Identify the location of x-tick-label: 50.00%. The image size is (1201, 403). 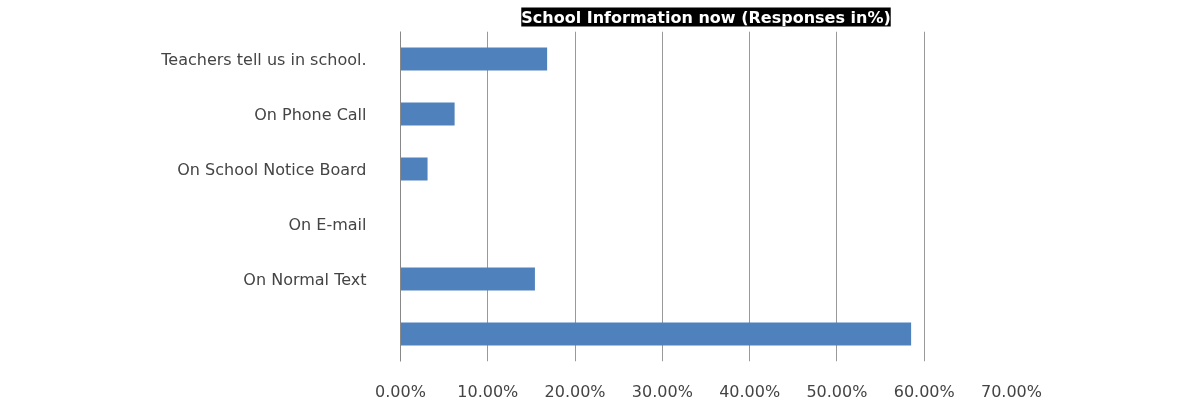
(837, 391).